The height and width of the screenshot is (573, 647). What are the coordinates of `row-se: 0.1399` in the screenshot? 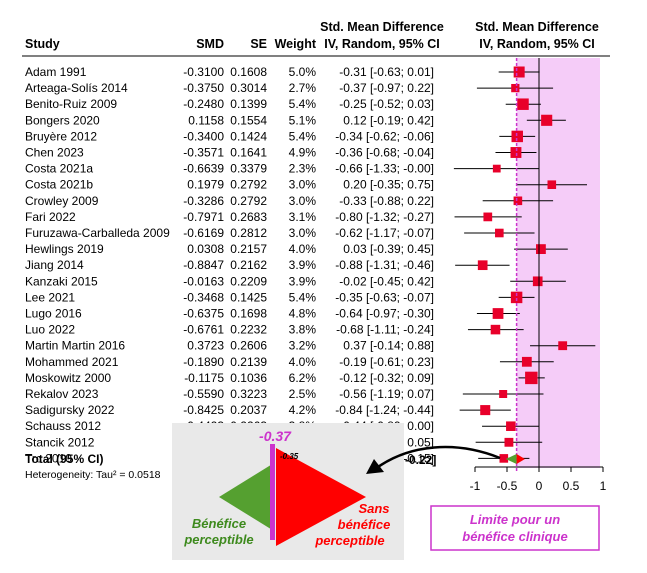 It's located at (248, 104).